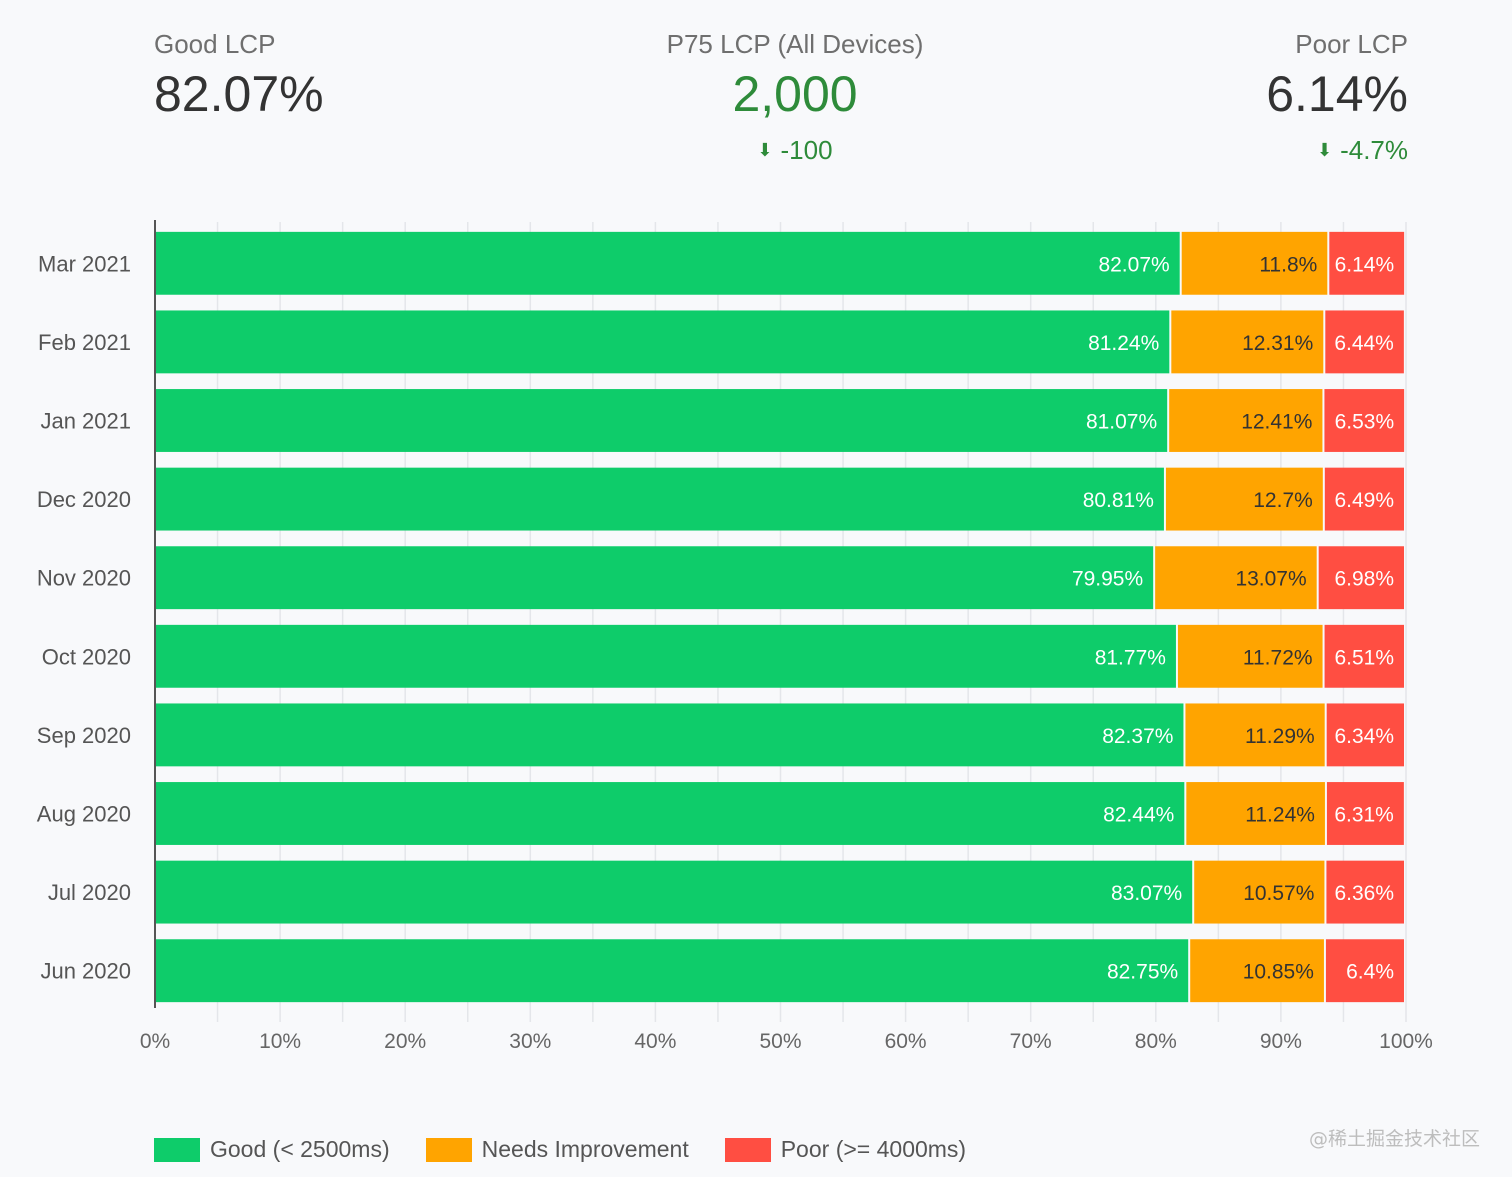  I want to click on bar-value-label: 81.07%, so click(1121, 422).